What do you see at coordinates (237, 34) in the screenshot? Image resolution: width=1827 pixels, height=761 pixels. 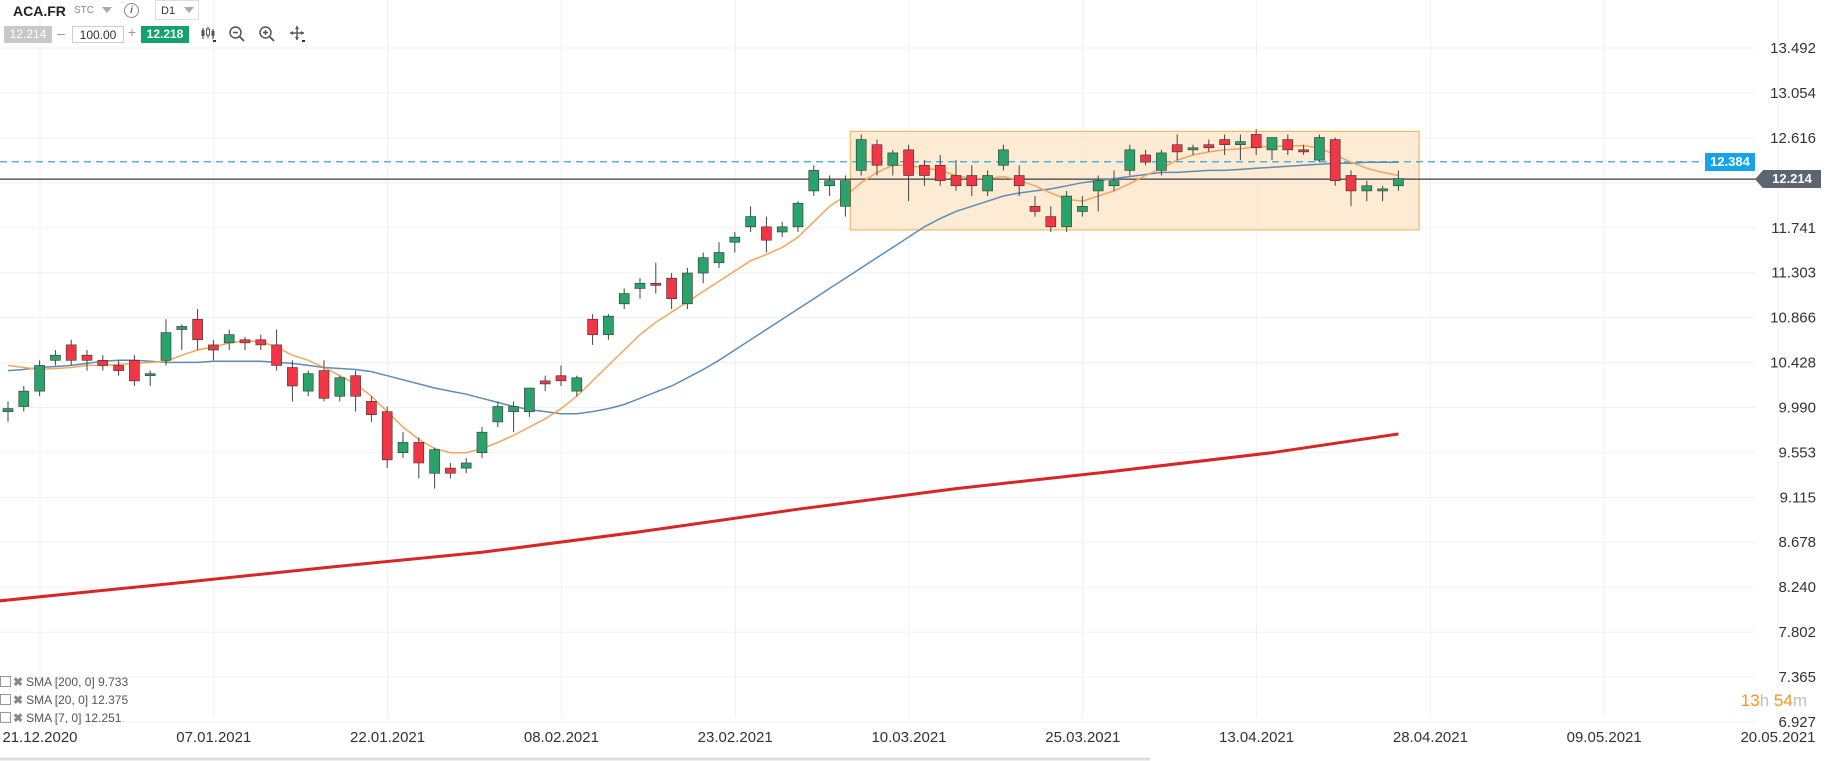 I see `zoom-out-icon` at bounding box center [237, 34].